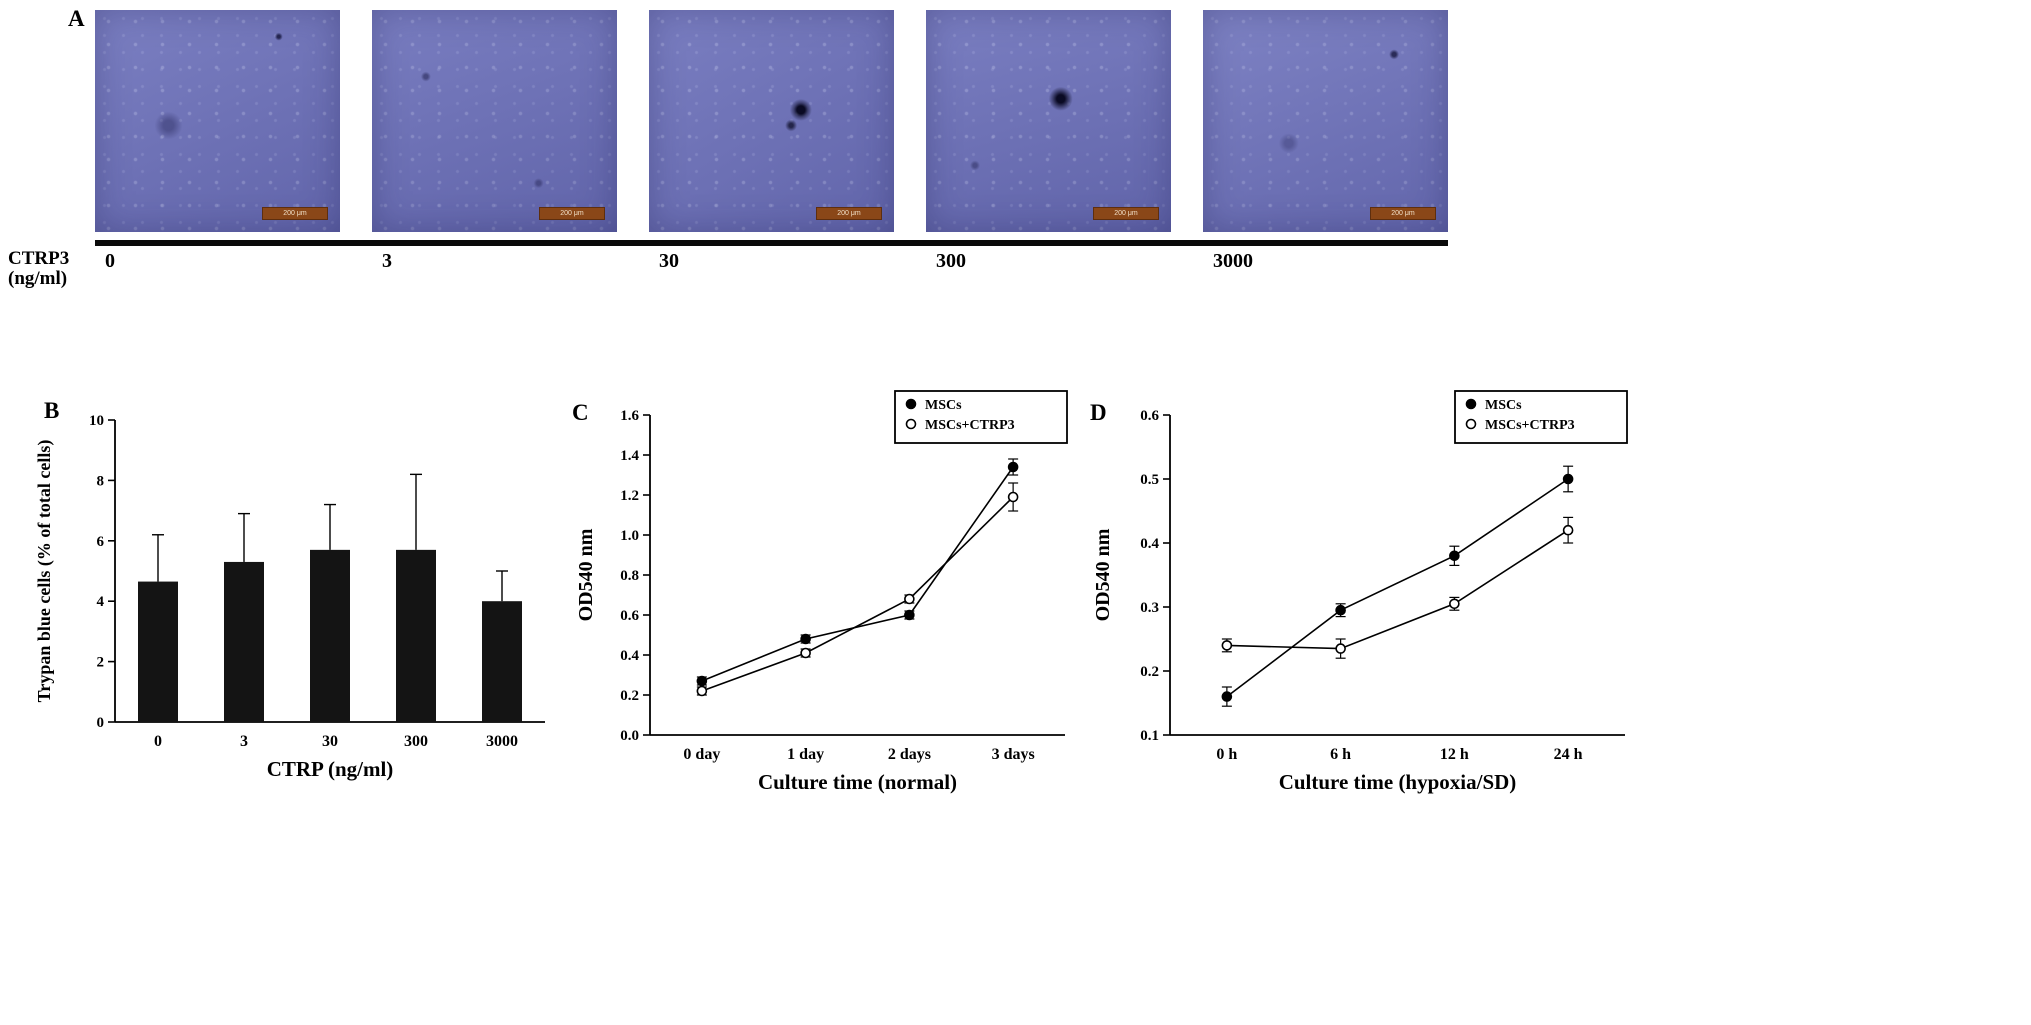 This screenshot has width=2031, height=1025. What do you see at coordinates (44, 571) in the screenshot?
I see `svg-text:Trypan blue cells (% of total: Trypan blue cells (% of total cells)` at bounding box center [44, 571].